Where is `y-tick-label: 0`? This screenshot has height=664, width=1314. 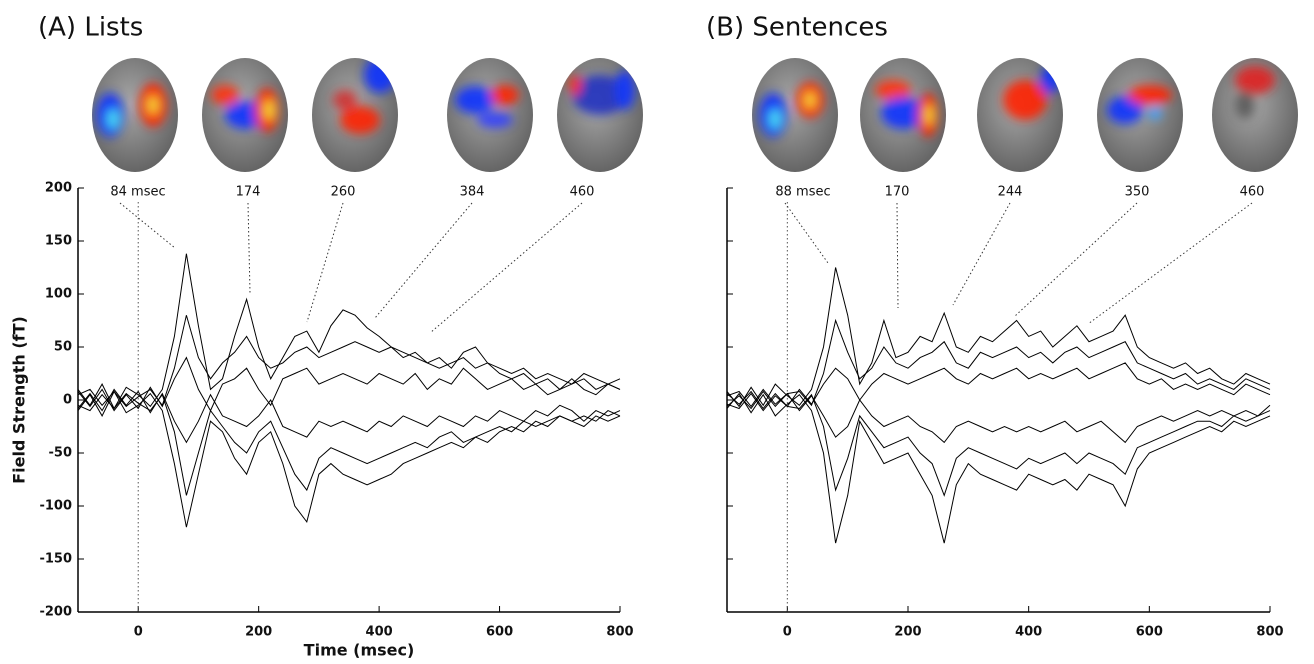
y-tick-label: 0 is located at coordinates (67, 400).